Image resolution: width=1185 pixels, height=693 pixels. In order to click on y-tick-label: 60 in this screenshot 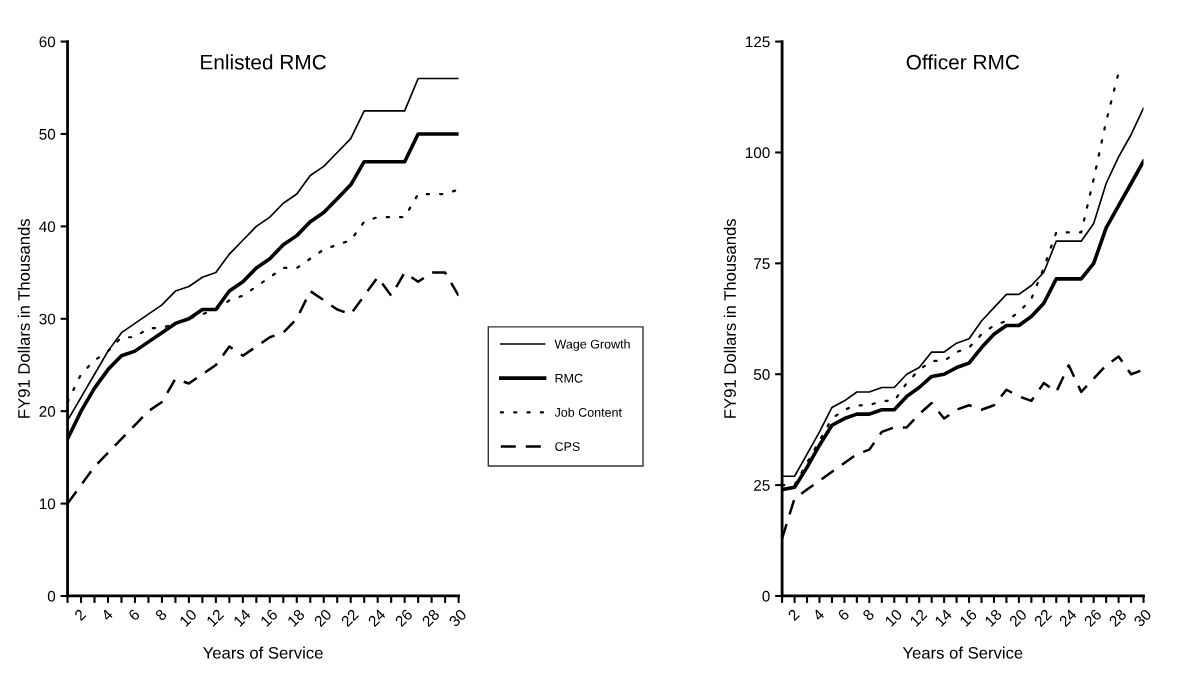, I will do `click(47, 42)`.